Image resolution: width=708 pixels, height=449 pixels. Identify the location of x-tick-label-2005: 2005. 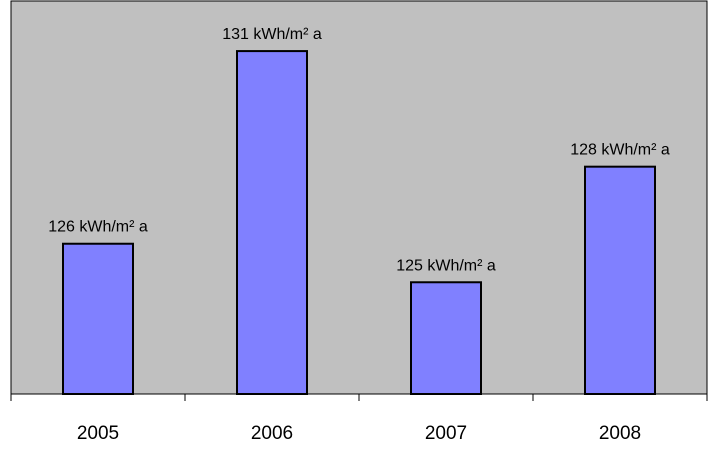
(98, 433).